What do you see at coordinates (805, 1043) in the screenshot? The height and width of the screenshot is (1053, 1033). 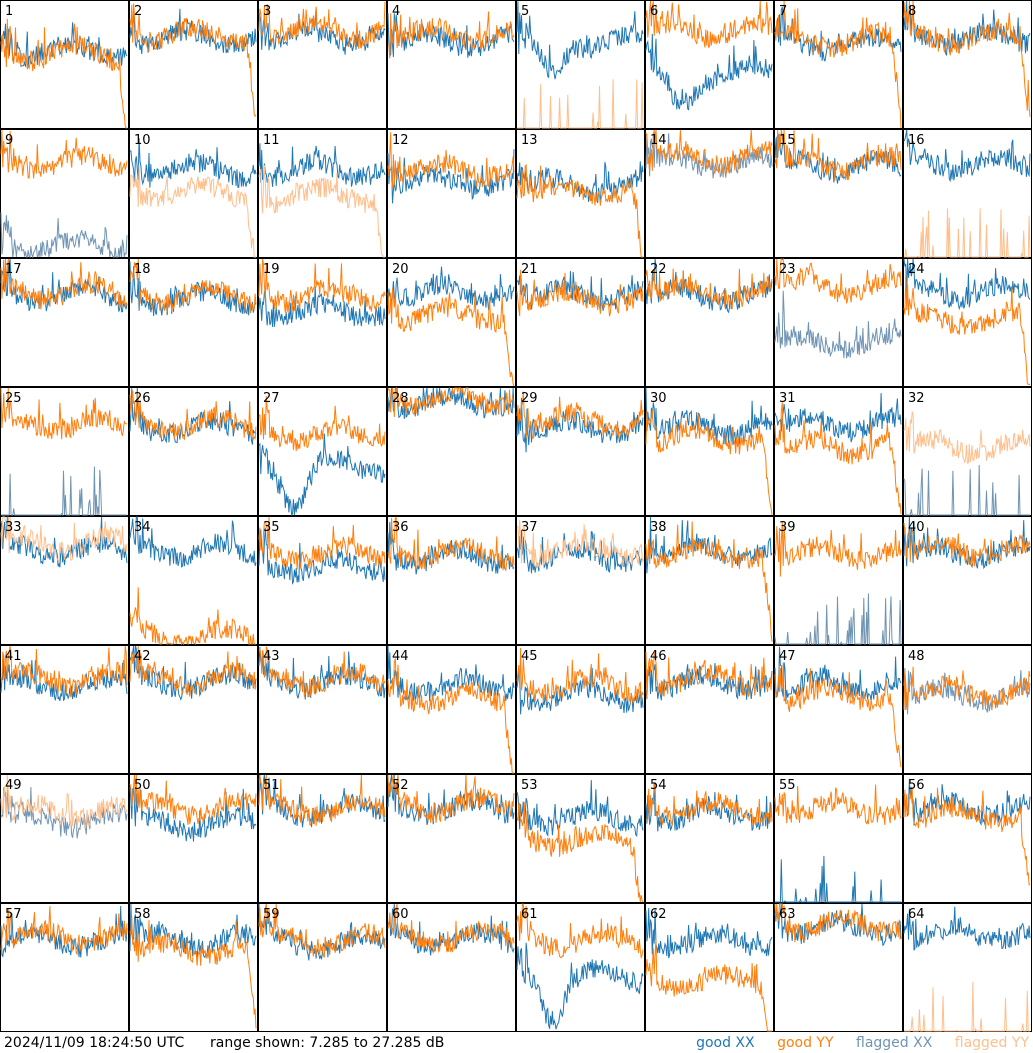 I see `legend-good-yy: good YY` at bounding box center [805, 1043].